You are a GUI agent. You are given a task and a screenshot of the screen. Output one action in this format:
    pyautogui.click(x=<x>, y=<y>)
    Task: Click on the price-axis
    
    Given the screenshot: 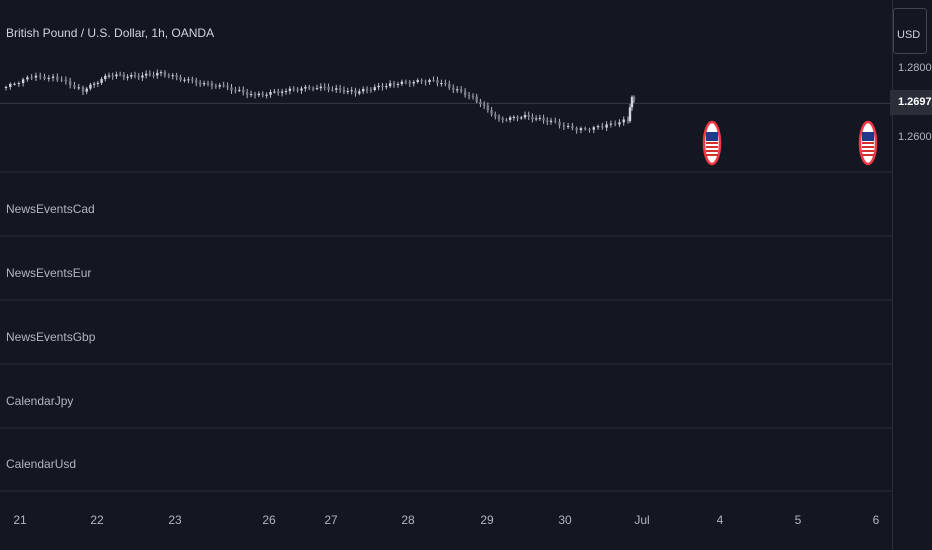 What is the action you would take?
    pyautogui.click(x=912, y=275)
    